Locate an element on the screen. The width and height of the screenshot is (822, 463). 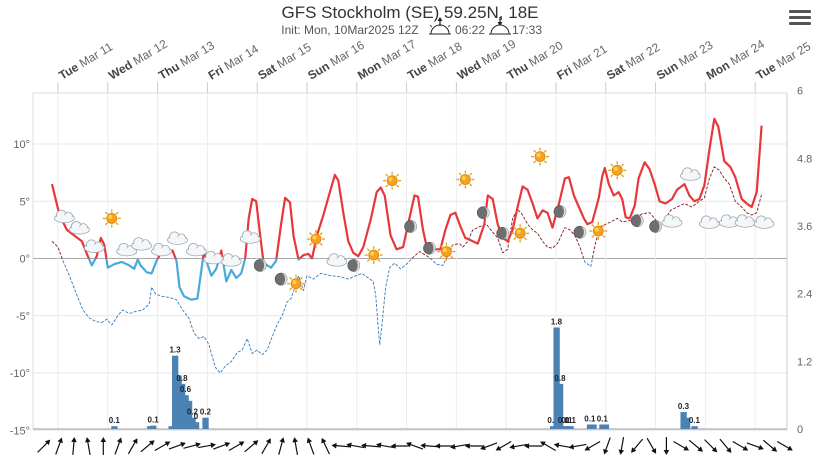
y-axis-right: 6 4.8 3.6 2.4 1.2 0 is located at coordinates (799, 261).